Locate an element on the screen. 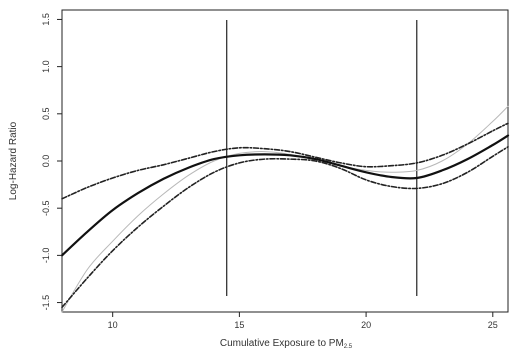 This screenshot has height=354, width=510. y-tick-label: 1.0 is located at coordinates (46, 66).